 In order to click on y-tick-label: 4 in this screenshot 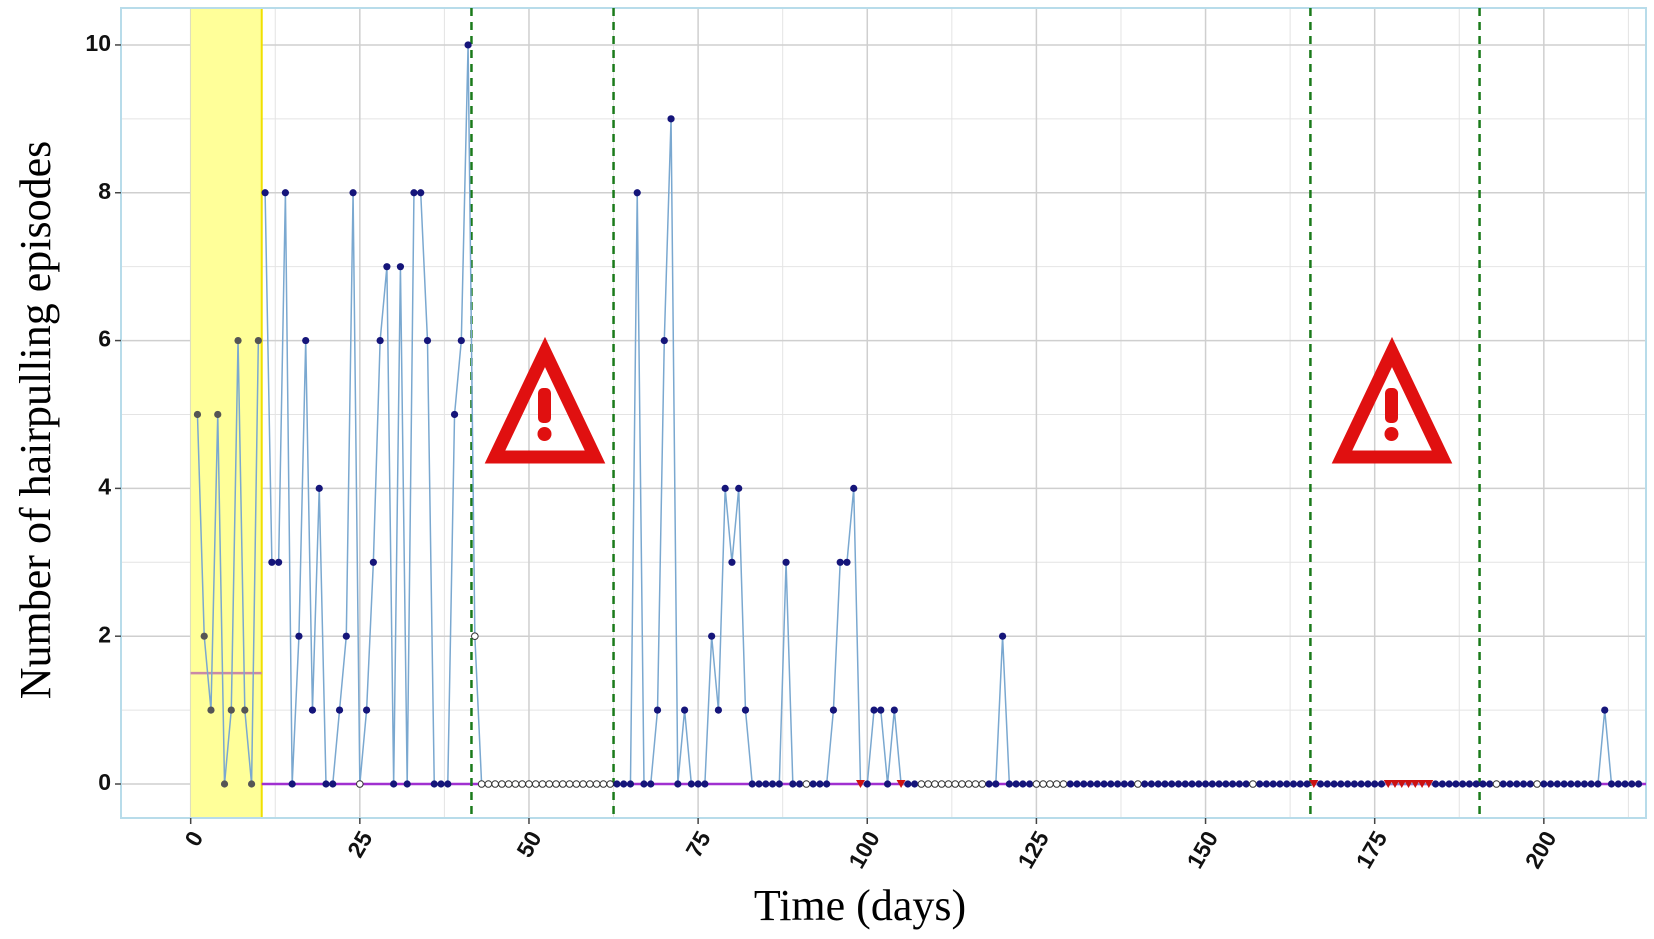, I will do `click(104, 486)`.